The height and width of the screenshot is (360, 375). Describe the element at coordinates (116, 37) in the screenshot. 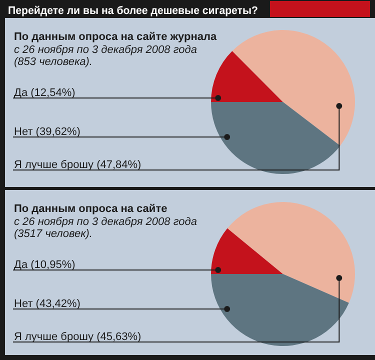

I see `chart-subtitle: По данным опроса на сайте журнала` at that location.